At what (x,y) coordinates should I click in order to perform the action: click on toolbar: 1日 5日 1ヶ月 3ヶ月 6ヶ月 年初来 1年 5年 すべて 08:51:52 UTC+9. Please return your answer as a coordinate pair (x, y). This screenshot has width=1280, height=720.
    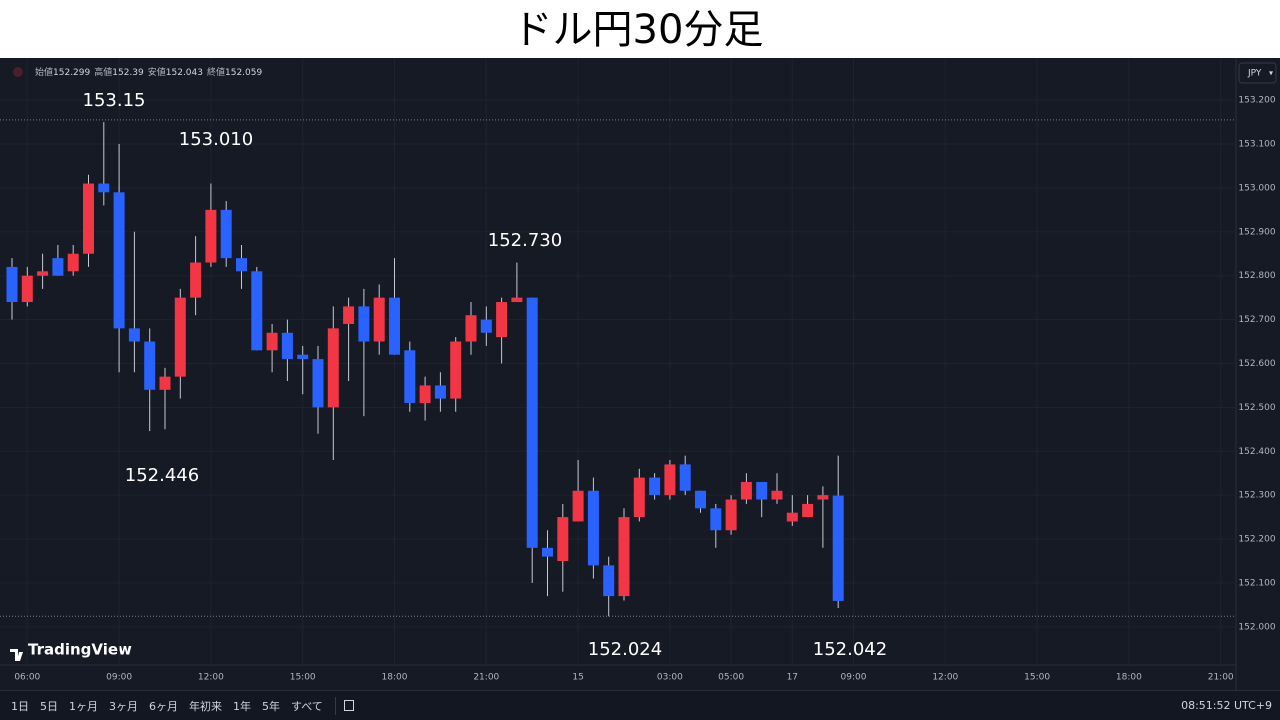
    Looking at the image, I should click on (640, 705).